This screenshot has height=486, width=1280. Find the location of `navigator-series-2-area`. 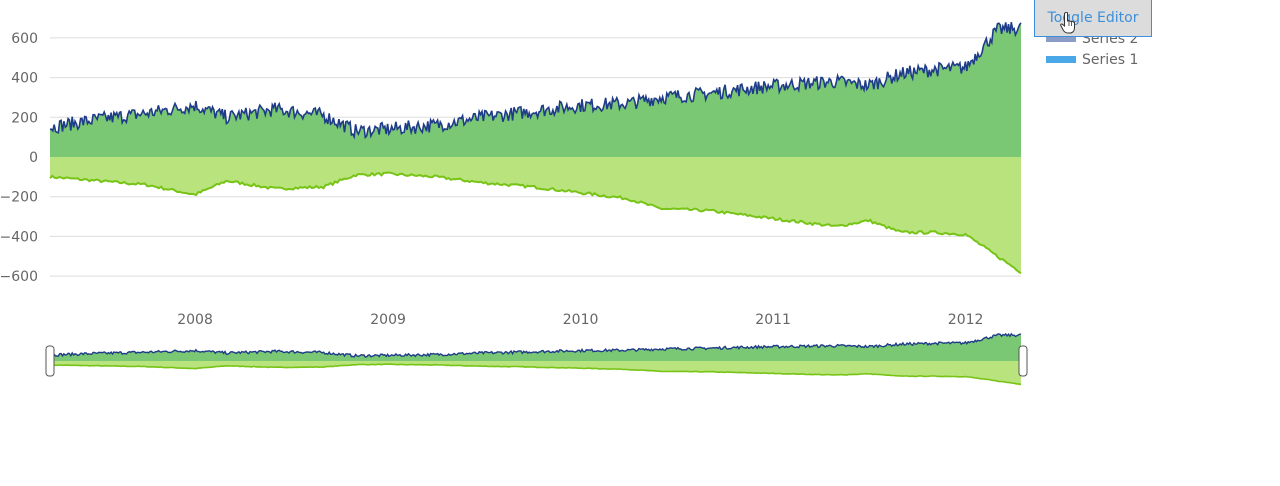

navigator-series-2-area is located at coordinates (535, 347).